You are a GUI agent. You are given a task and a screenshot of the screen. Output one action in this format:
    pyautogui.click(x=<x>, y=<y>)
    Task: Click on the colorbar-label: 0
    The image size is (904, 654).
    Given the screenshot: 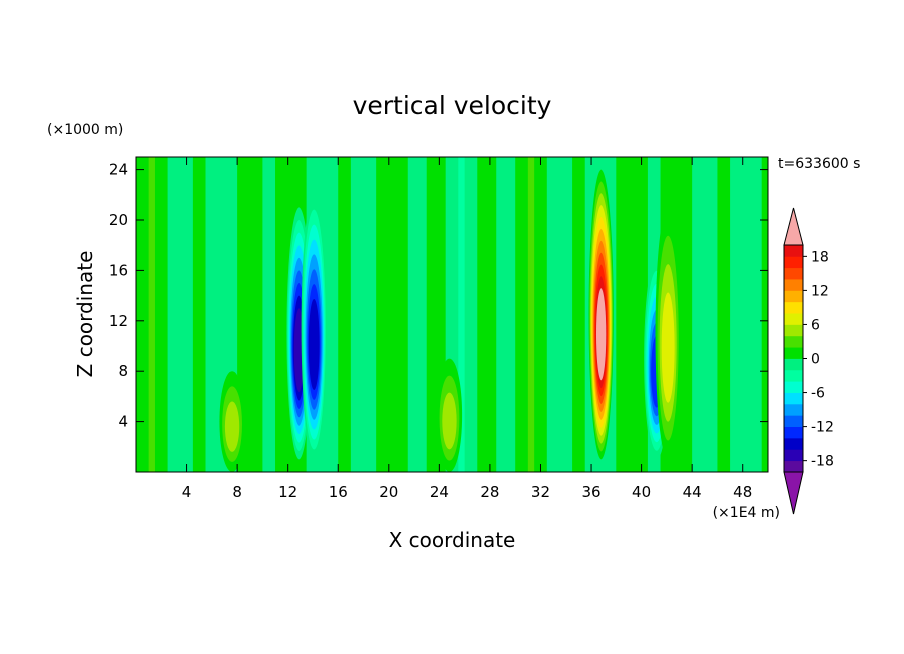 What is the action you would take?
    pyautogui.click(x=815, y=360)
    